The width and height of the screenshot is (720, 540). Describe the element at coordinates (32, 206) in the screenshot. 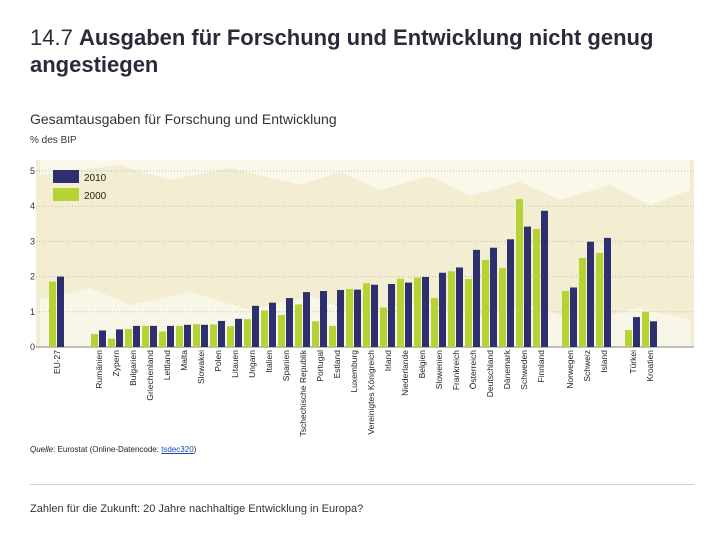

I see `y-tick-label: 4` at that location.